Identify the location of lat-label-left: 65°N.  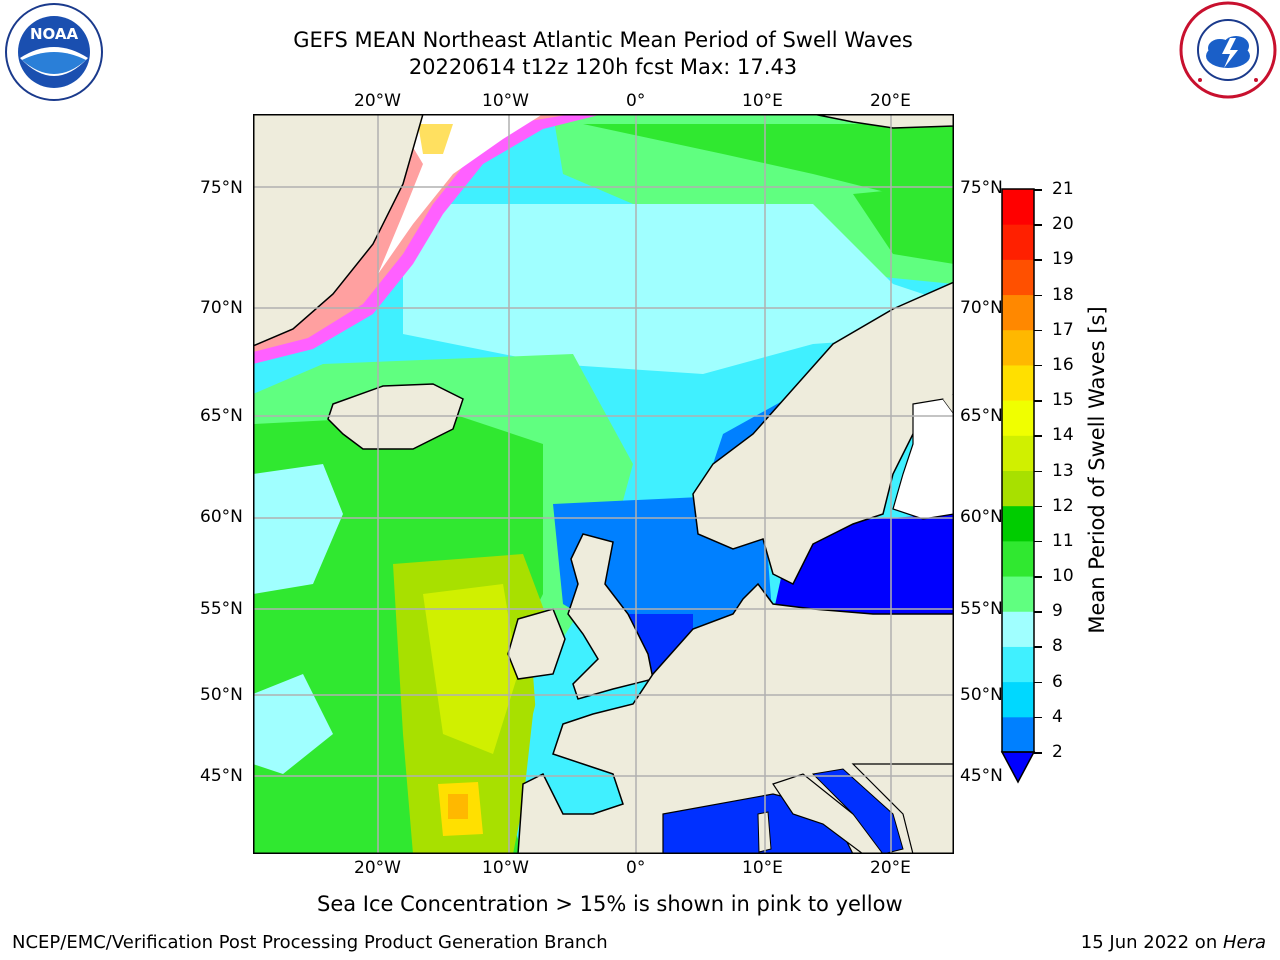
(221, 416).